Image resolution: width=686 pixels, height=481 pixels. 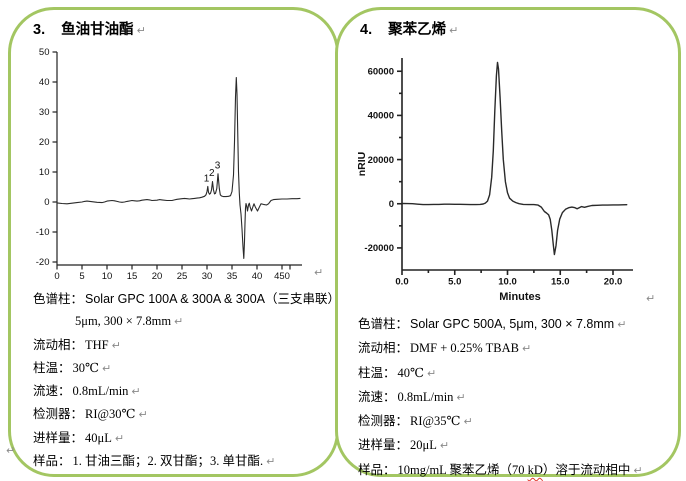 I want to click on spec-line: 检测器： RI@30℃ ↵, so click(x=187, y=414).